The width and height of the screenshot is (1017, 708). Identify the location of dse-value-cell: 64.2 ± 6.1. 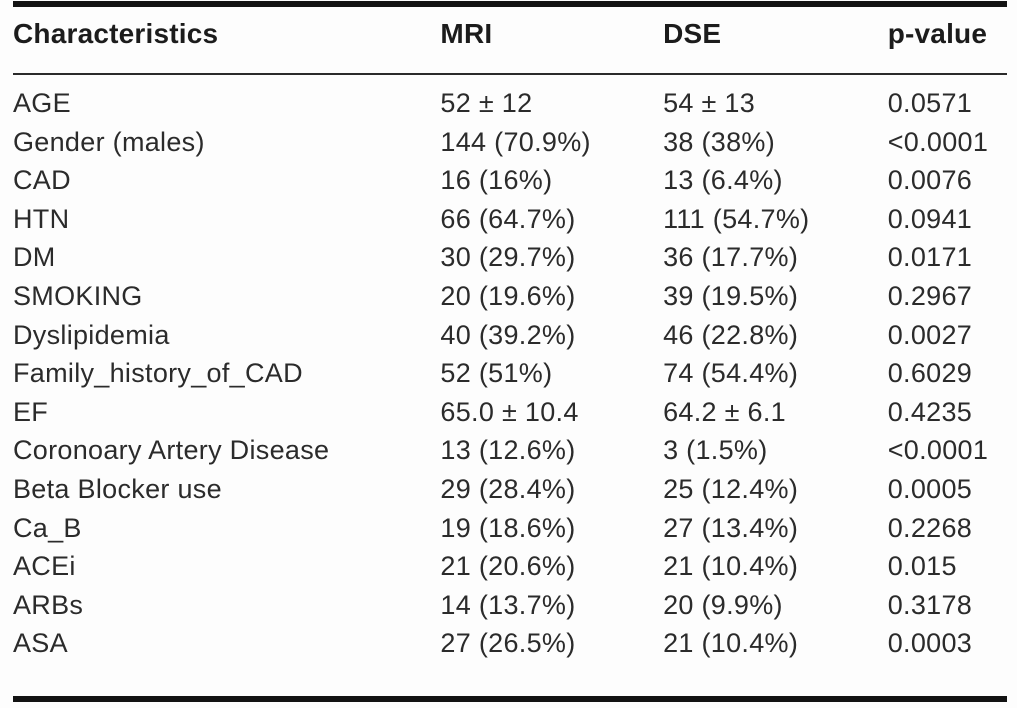
(724, 411).